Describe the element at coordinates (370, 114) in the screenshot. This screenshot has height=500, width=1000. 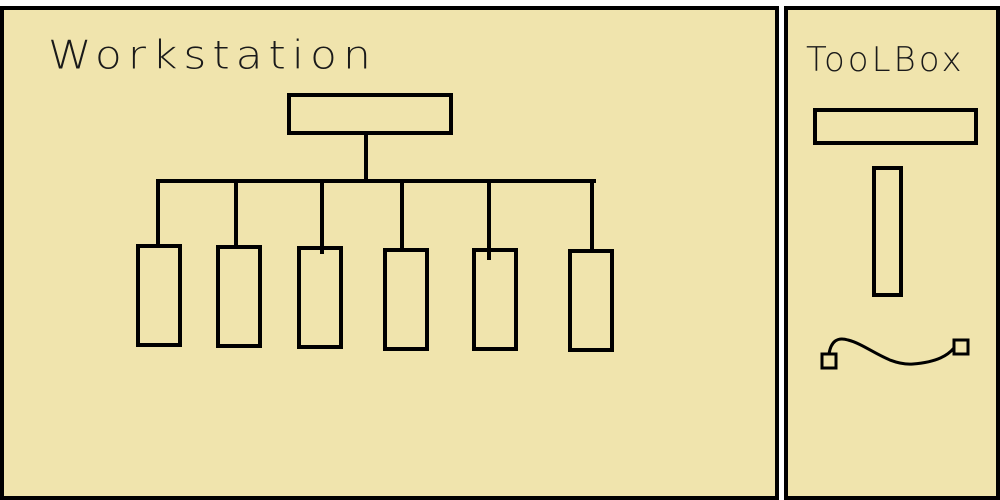
I see `diagram-root-node` at that location.